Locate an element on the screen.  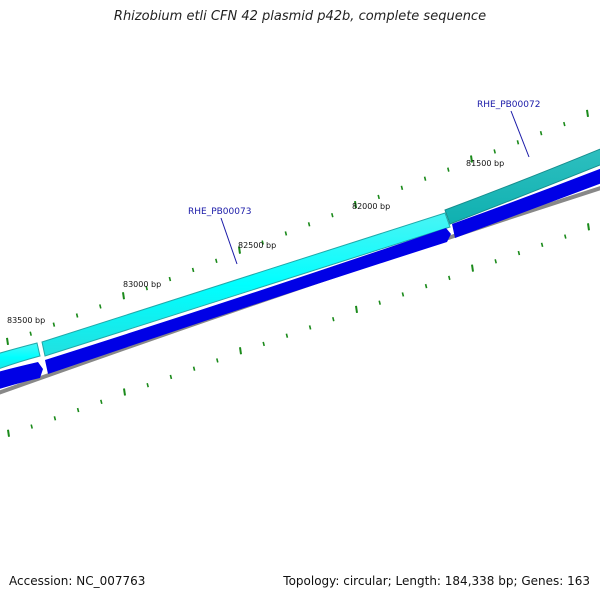
gene-arrow-rhe-pb00072 is located at coordinates (526, 201).